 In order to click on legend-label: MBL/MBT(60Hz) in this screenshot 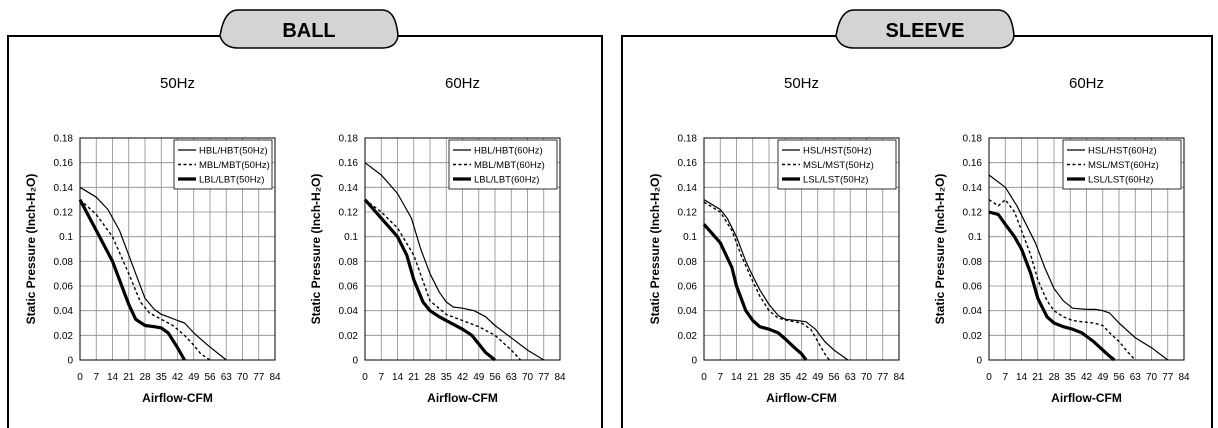, I will do `click(509, 165)`.